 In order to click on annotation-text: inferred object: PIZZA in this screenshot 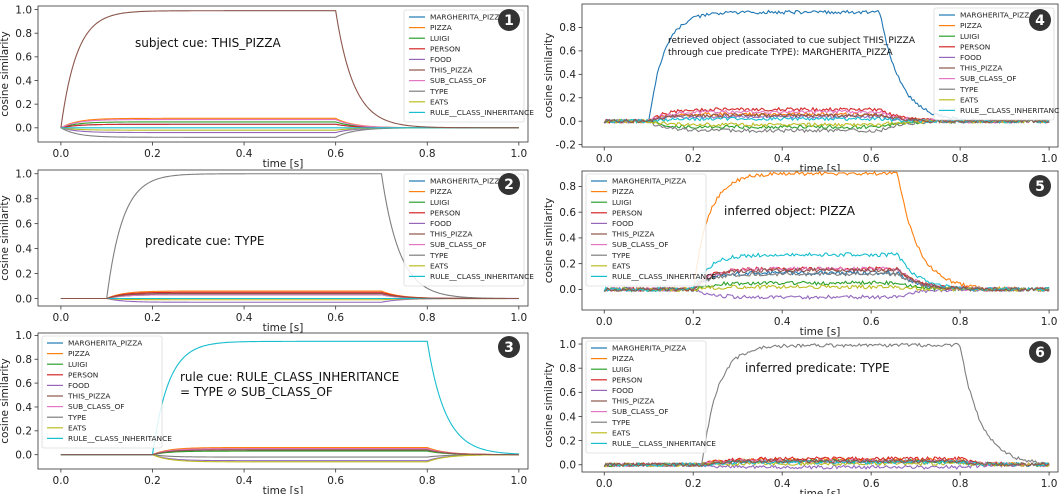, I will do `click(790, 211)`.